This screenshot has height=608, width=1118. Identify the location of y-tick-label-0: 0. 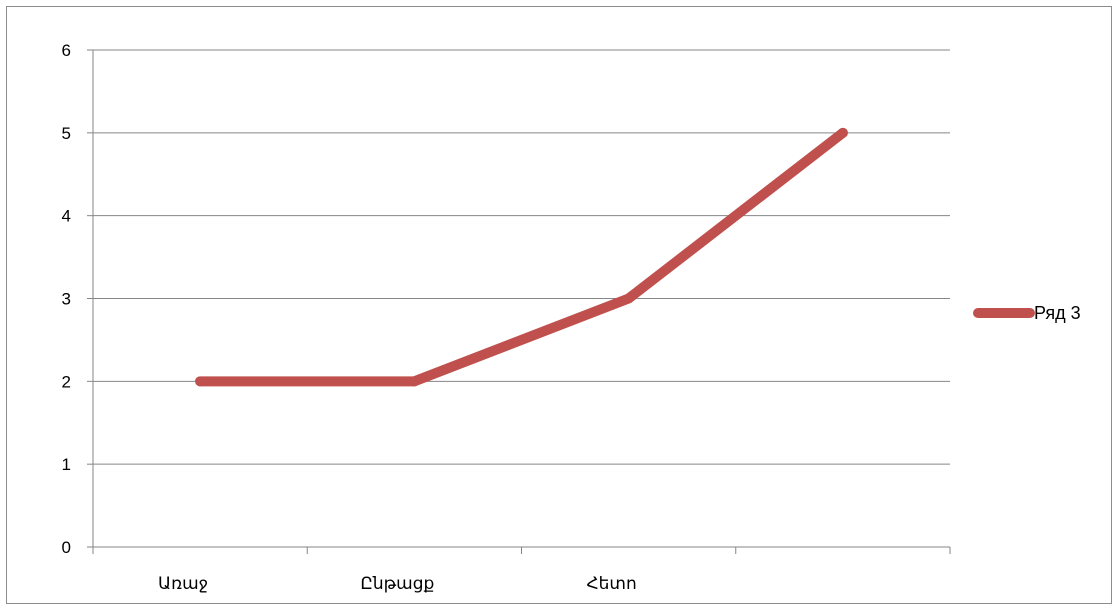
(66, 547).